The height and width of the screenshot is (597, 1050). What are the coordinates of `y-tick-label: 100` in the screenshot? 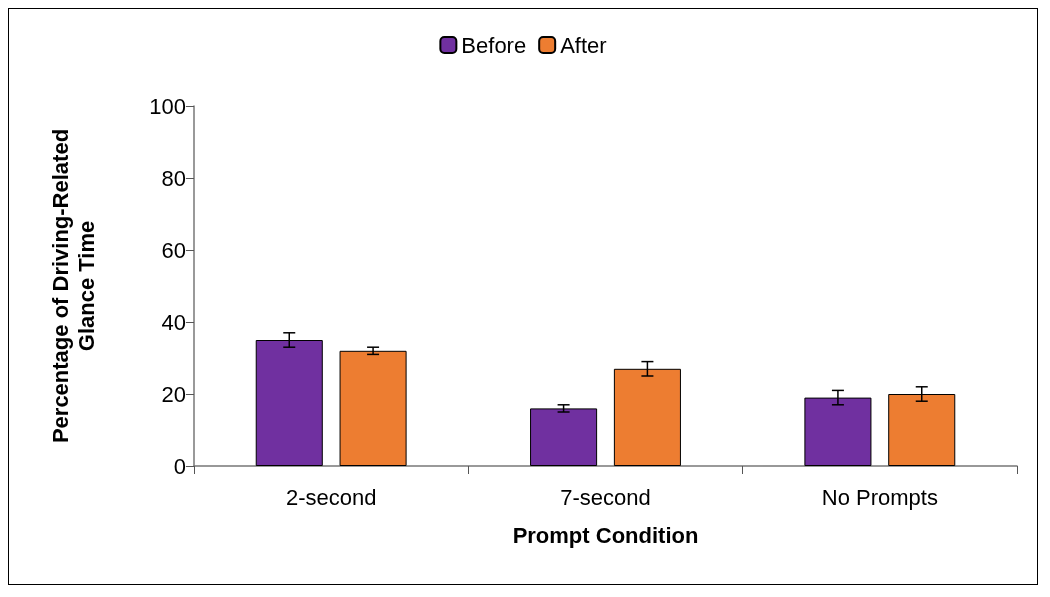 It's located at (167, 106).